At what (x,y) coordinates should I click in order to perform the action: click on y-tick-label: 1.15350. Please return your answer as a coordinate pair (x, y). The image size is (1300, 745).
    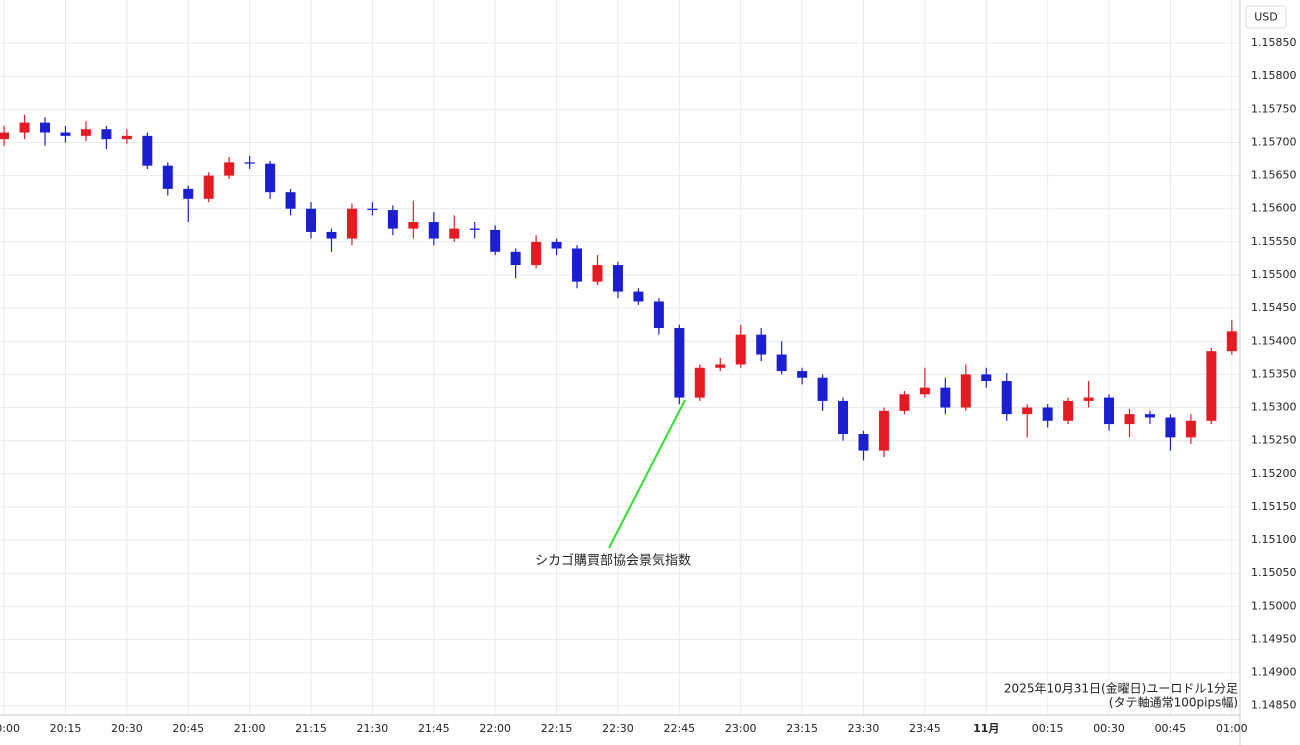
    Looking at the image, I should click on (1274, 373).